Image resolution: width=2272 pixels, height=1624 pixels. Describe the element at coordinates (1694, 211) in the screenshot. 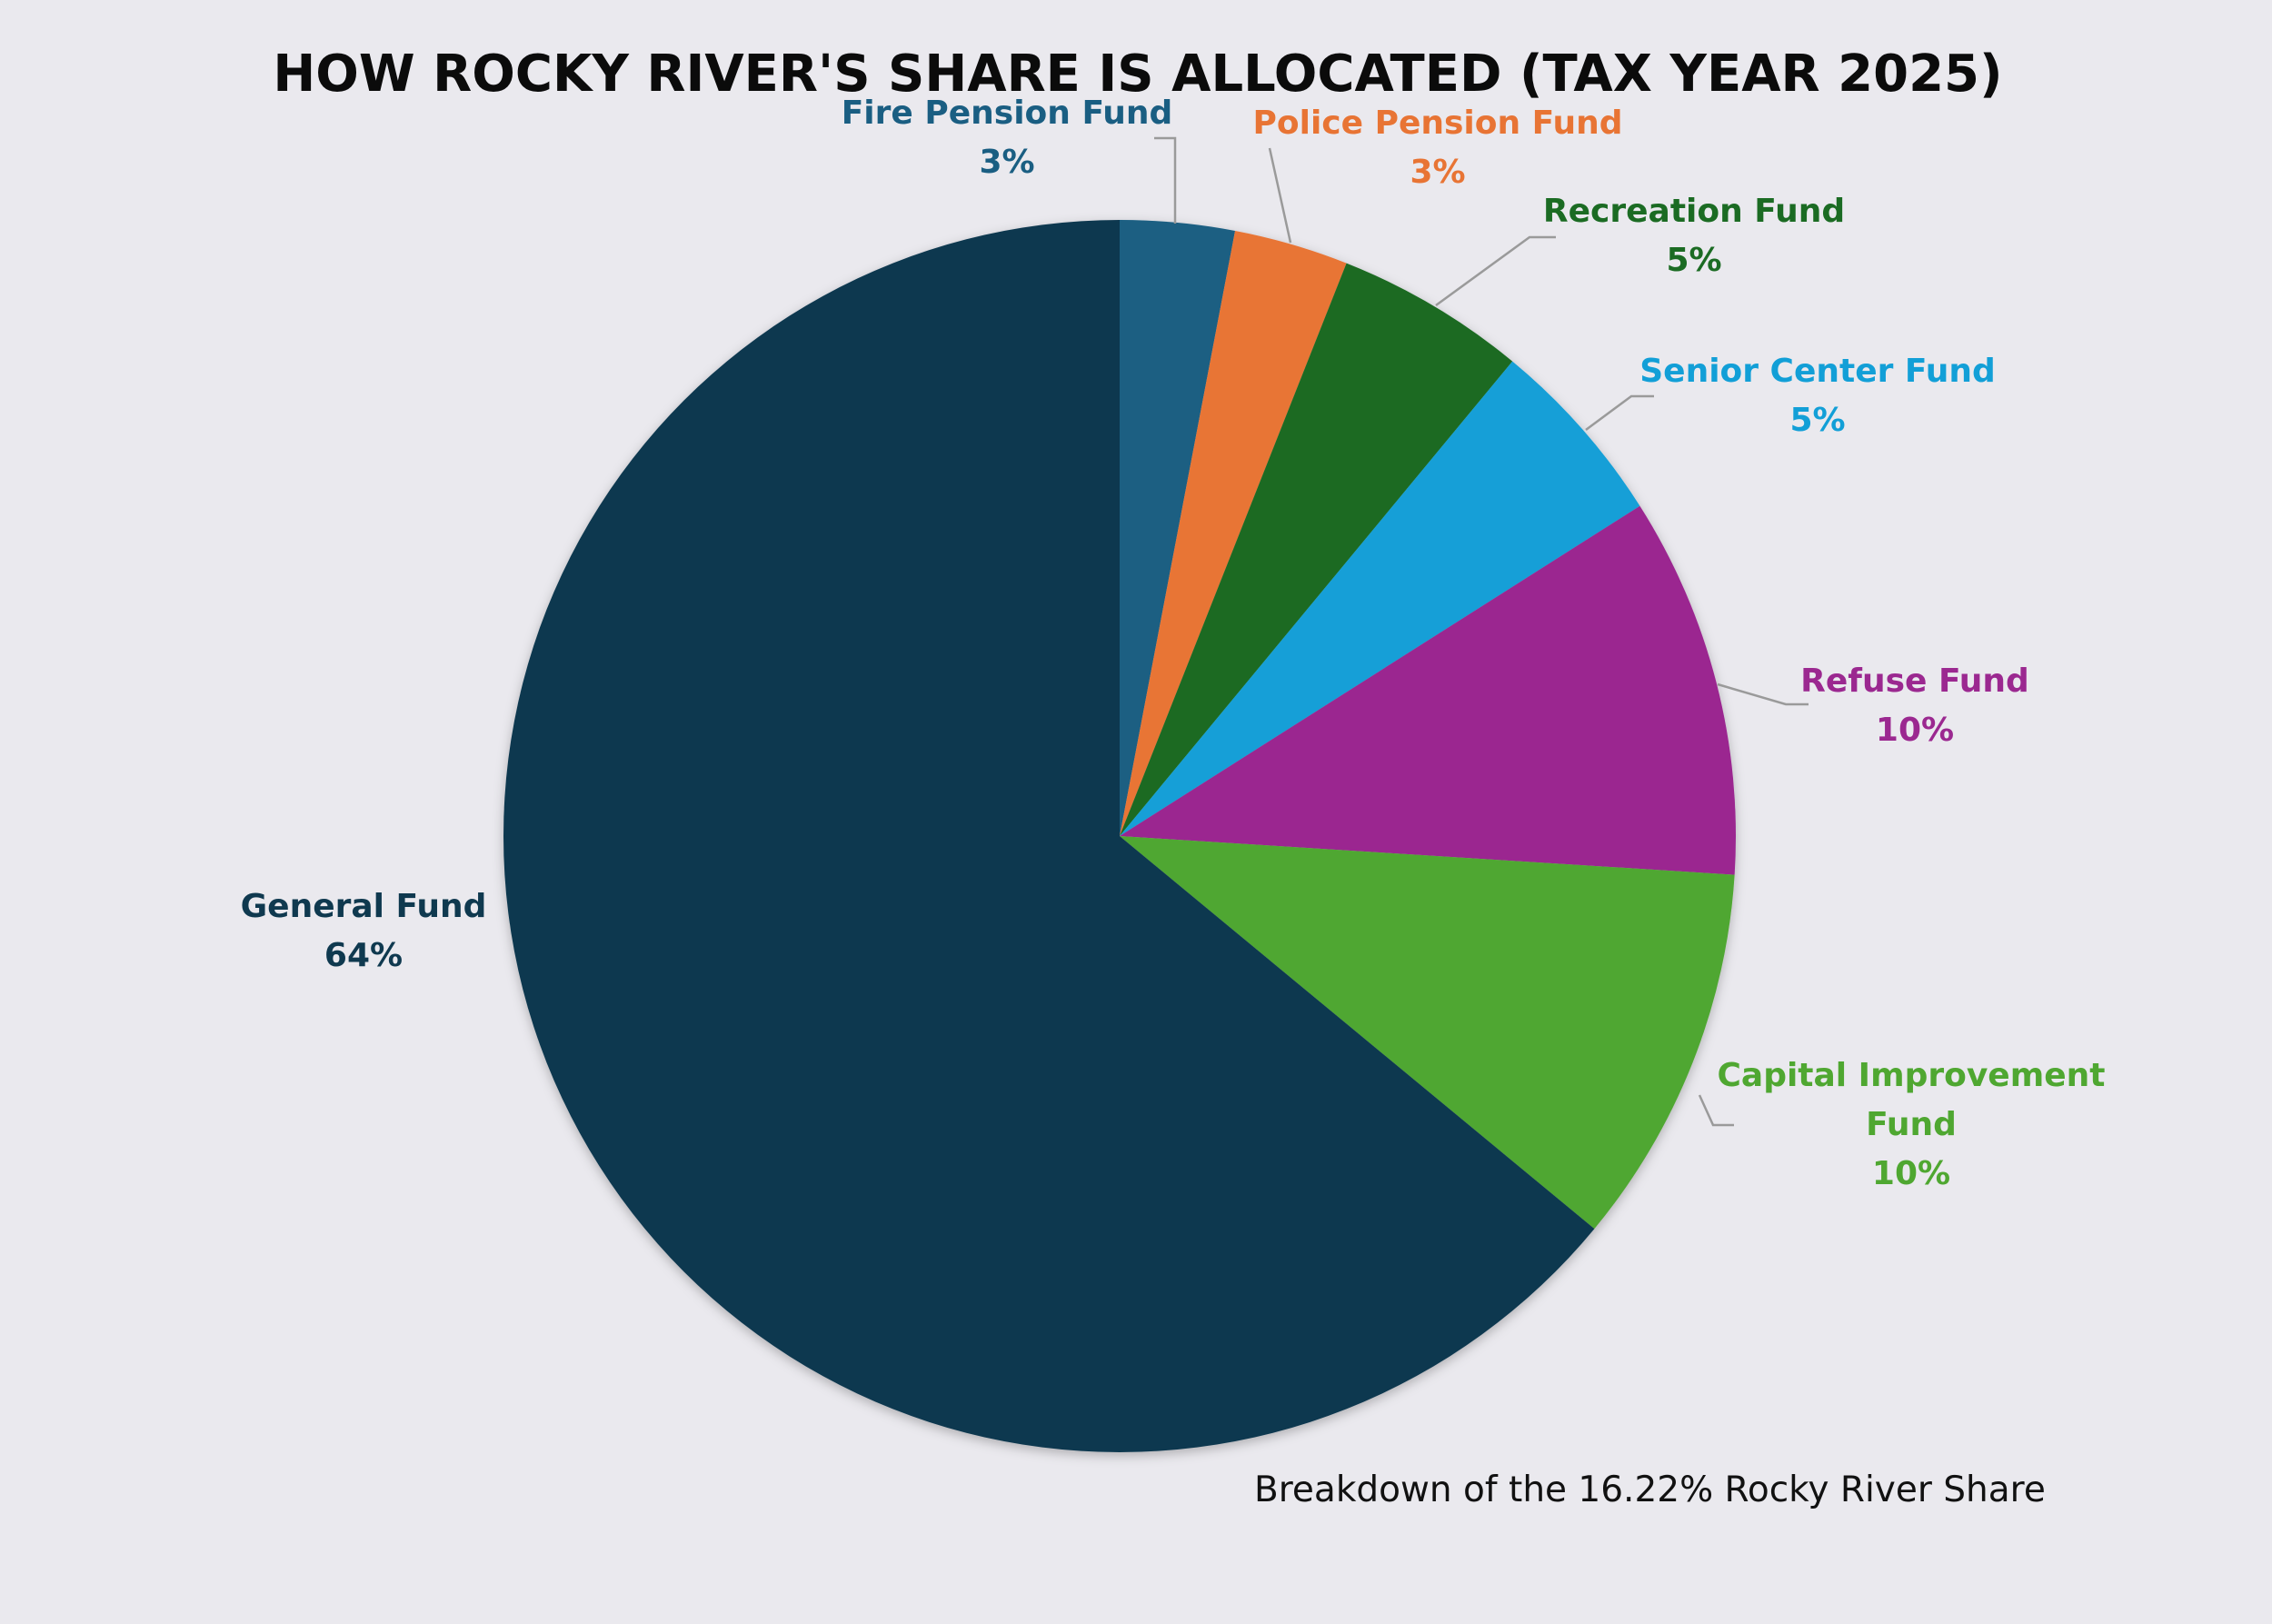

I see `slice-label-name: Recreation Fund` at that location.